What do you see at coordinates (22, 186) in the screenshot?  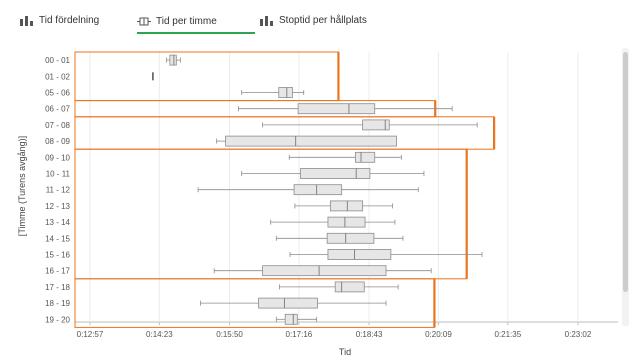 I see `y-axis-label: [Timme (Turens avgång)]` at bounding box center [22, 186].